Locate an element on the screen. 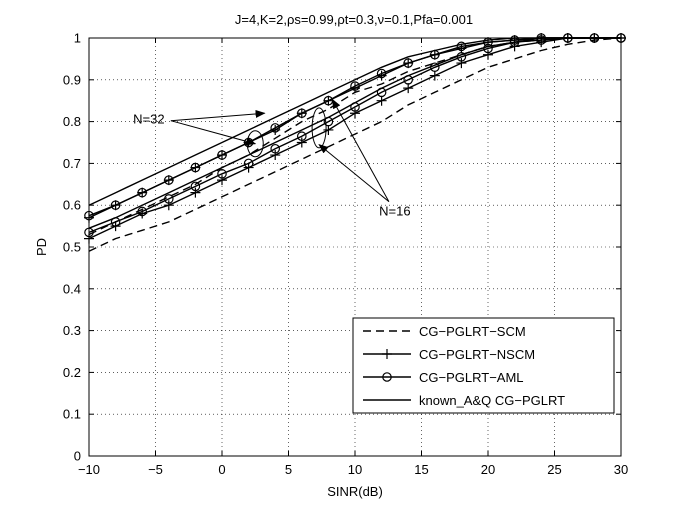  legend-box is located at coordinates (483, 365).